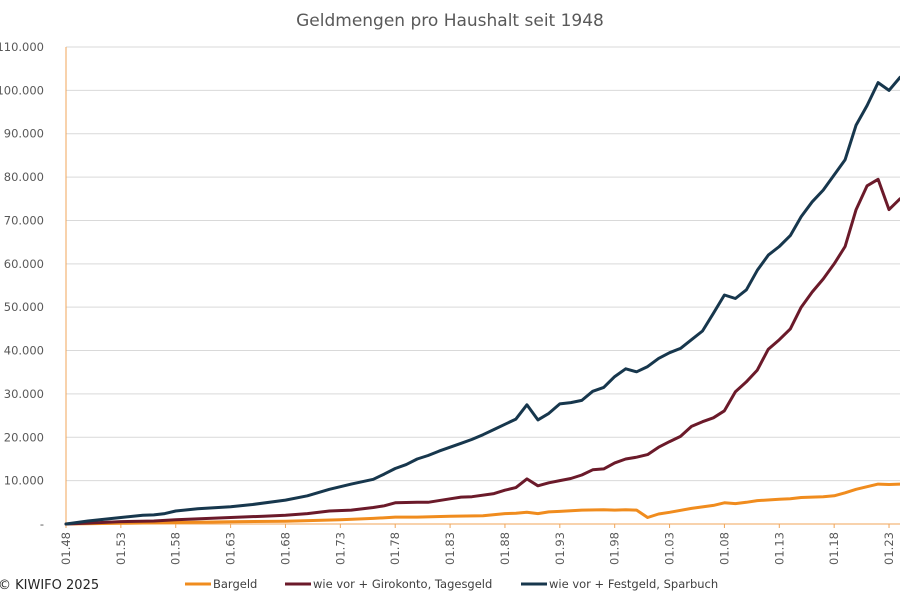 The height and width of the screenshot is (603, 900). What do you see at coordinates (24, 351) in the screenshot?
I see `y-tick-label: 40.000` at bounding box center [24, 351].